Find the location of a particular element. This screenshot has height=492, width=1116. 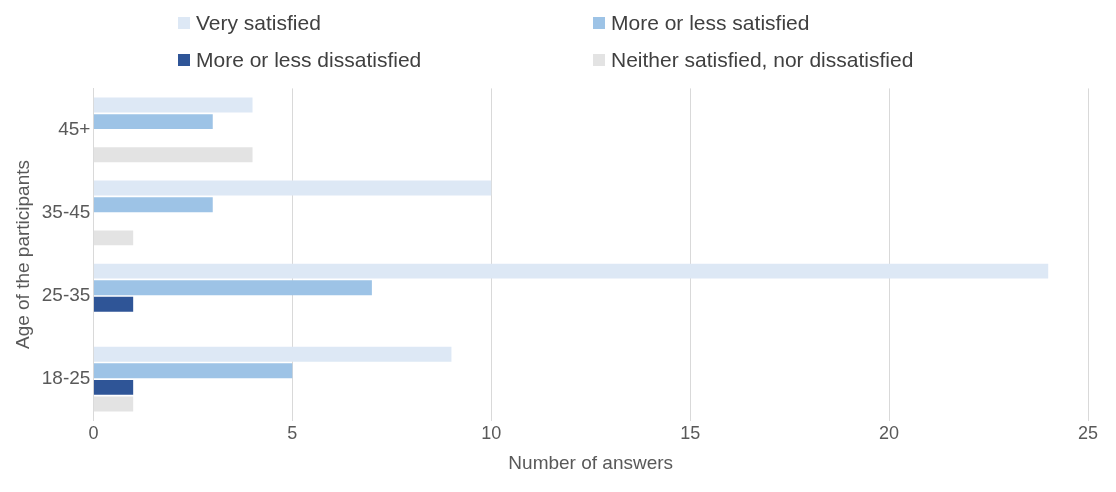

y-axis-title: Age of the participants is located at coordinates (22, 254).